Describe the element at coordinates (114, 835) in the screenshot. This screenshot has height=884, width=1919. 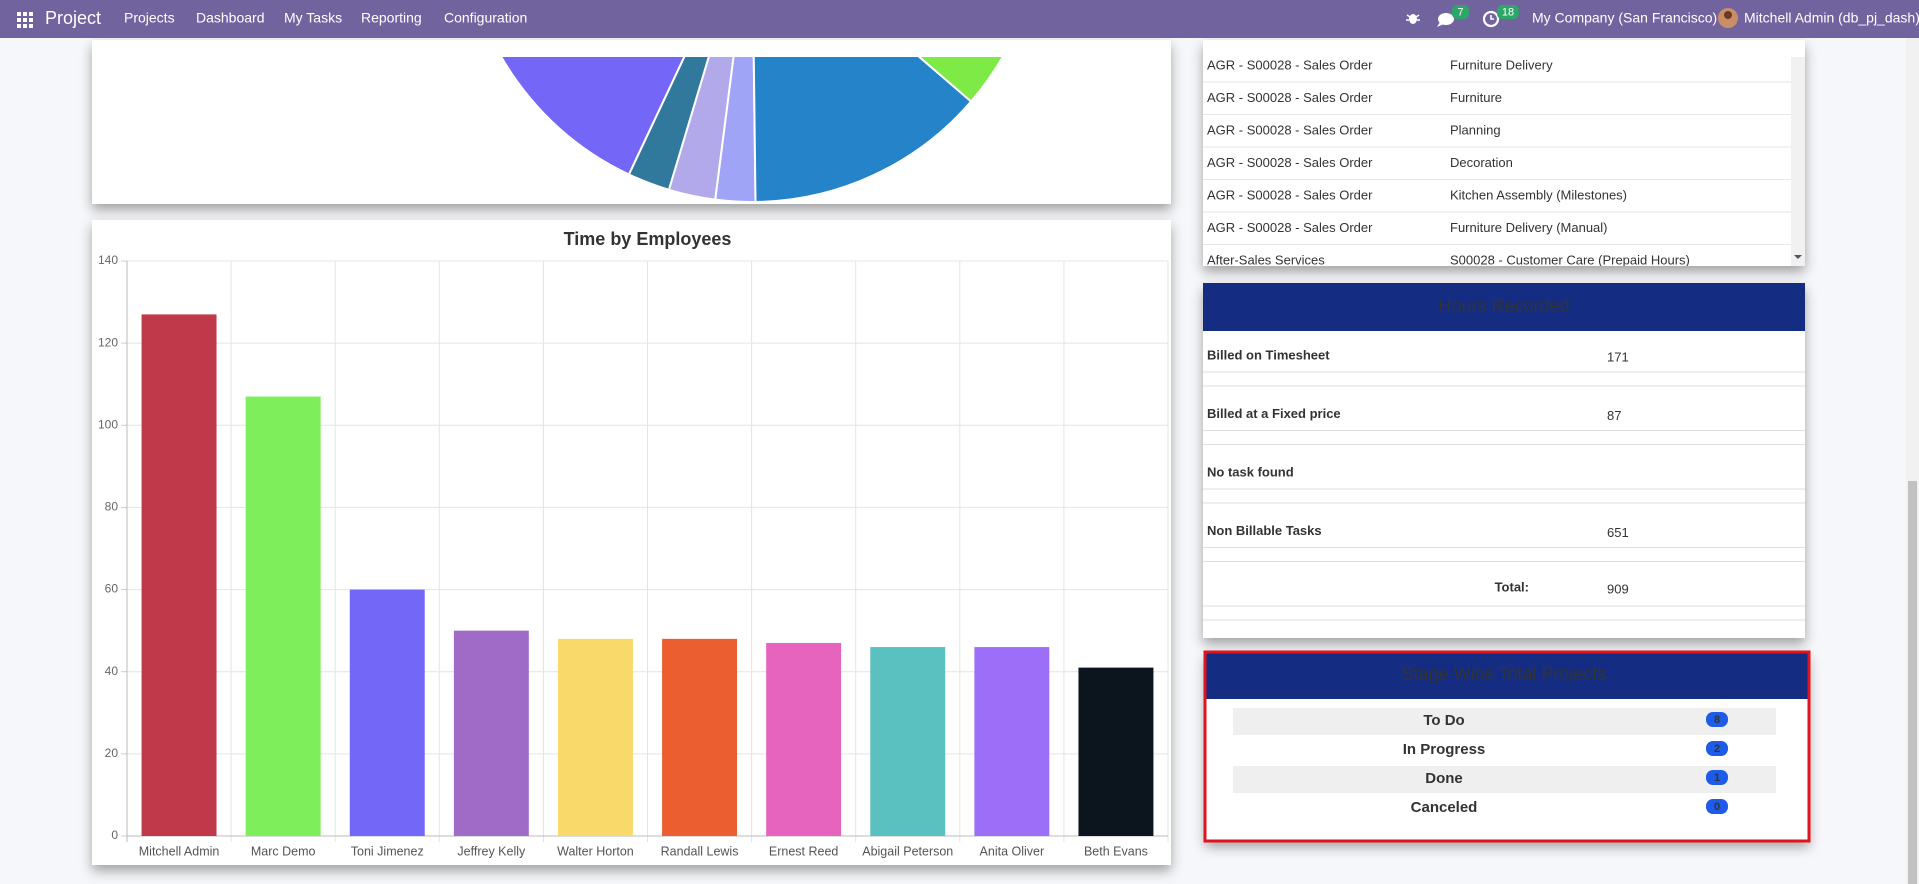
I see `y-tick-label: 0` at that location.